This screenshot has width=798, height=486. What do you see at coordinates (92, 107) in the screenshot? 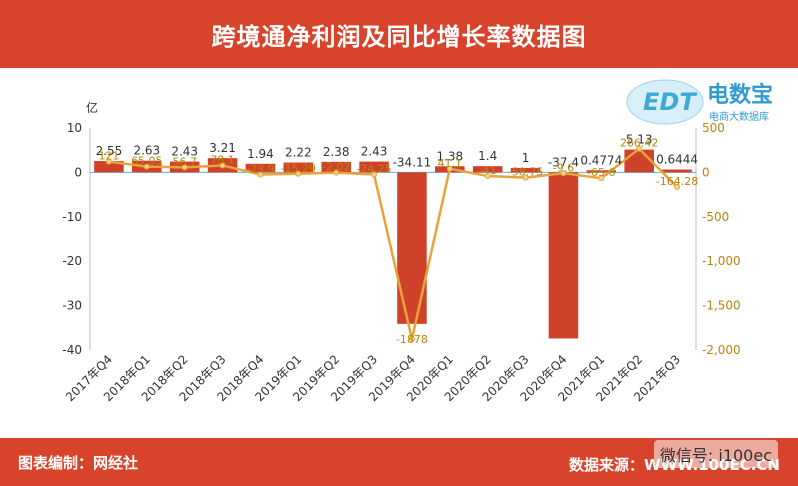
I see `y-axis-unit: 亿` at bounding box center [92, 107].